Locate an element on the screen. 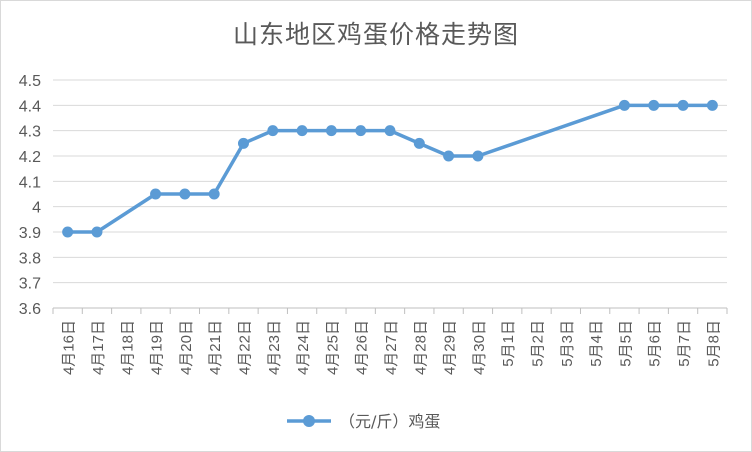  x-tick-label: 4月22日 is located at coordinates (244, 347).